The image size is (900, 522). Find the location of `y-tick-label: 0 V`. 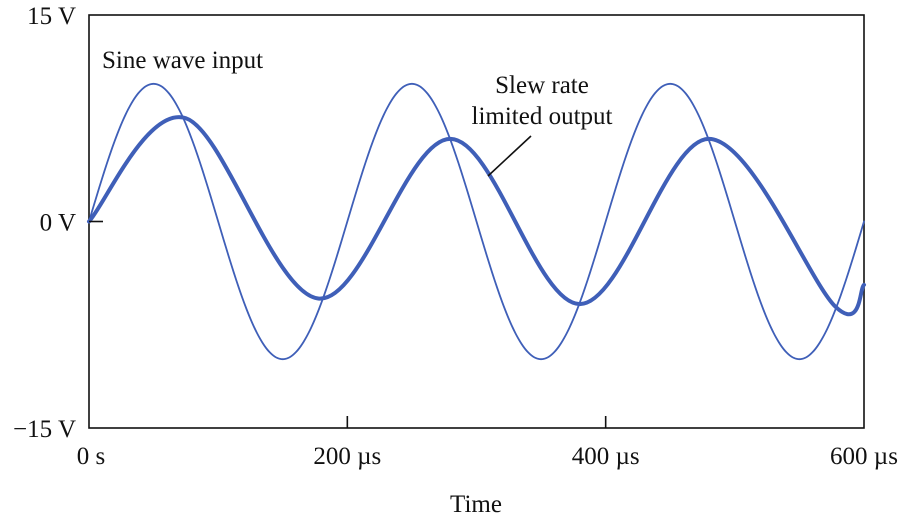

y-tick-label: 0 V is located at coordinates (58, 223).